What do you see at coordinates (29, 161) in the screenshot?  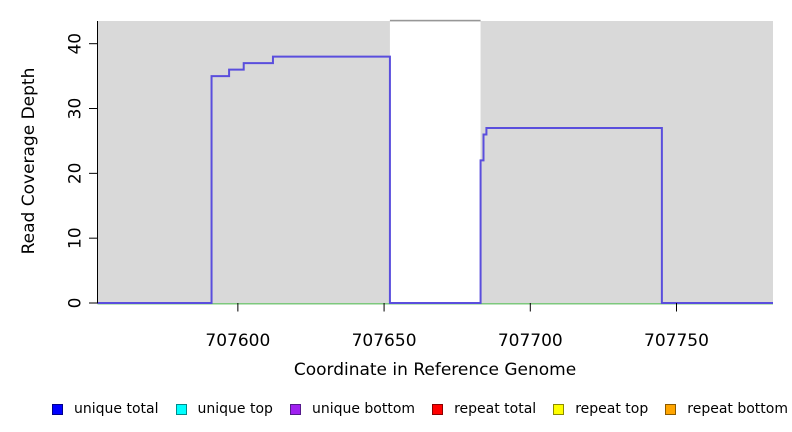 I see `y-axis-title: Read Coverage Depth` at bounding box center [29, 161].